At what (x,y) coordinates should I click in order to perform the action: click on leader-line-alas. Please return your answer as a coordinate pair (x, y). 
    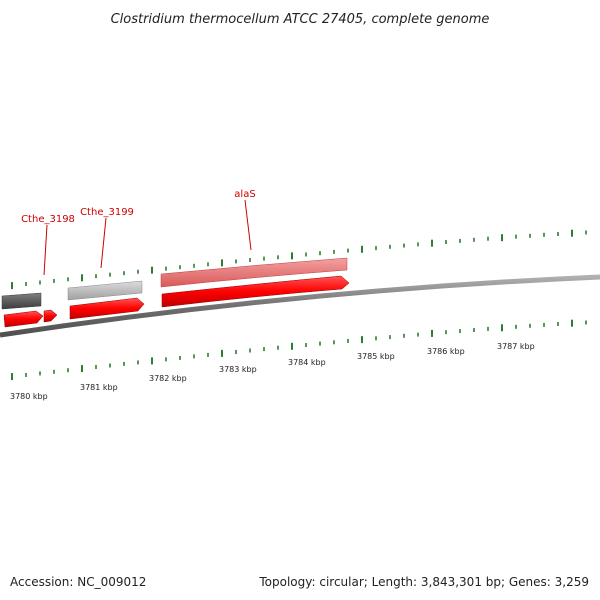
    Looking at the image, I should click on (248, 225).